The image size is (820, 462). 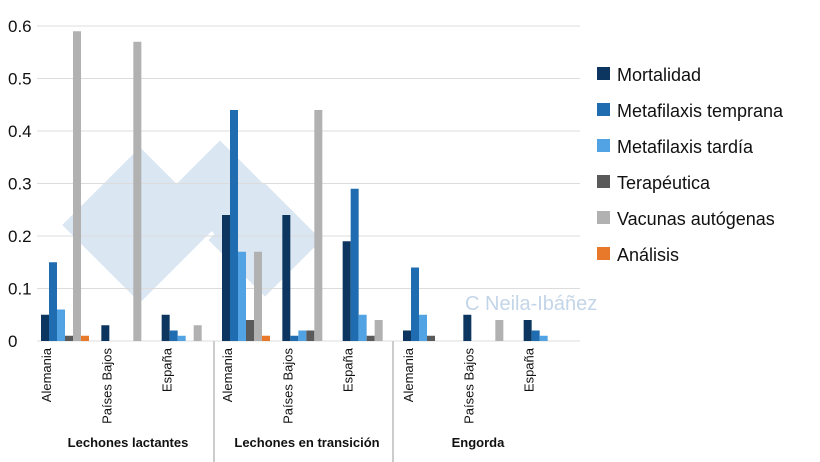 What do you see at coordinates (20, 236) in the screenshot?
I see `y-tick-label: 0.2` at bounding box center [20, 236].